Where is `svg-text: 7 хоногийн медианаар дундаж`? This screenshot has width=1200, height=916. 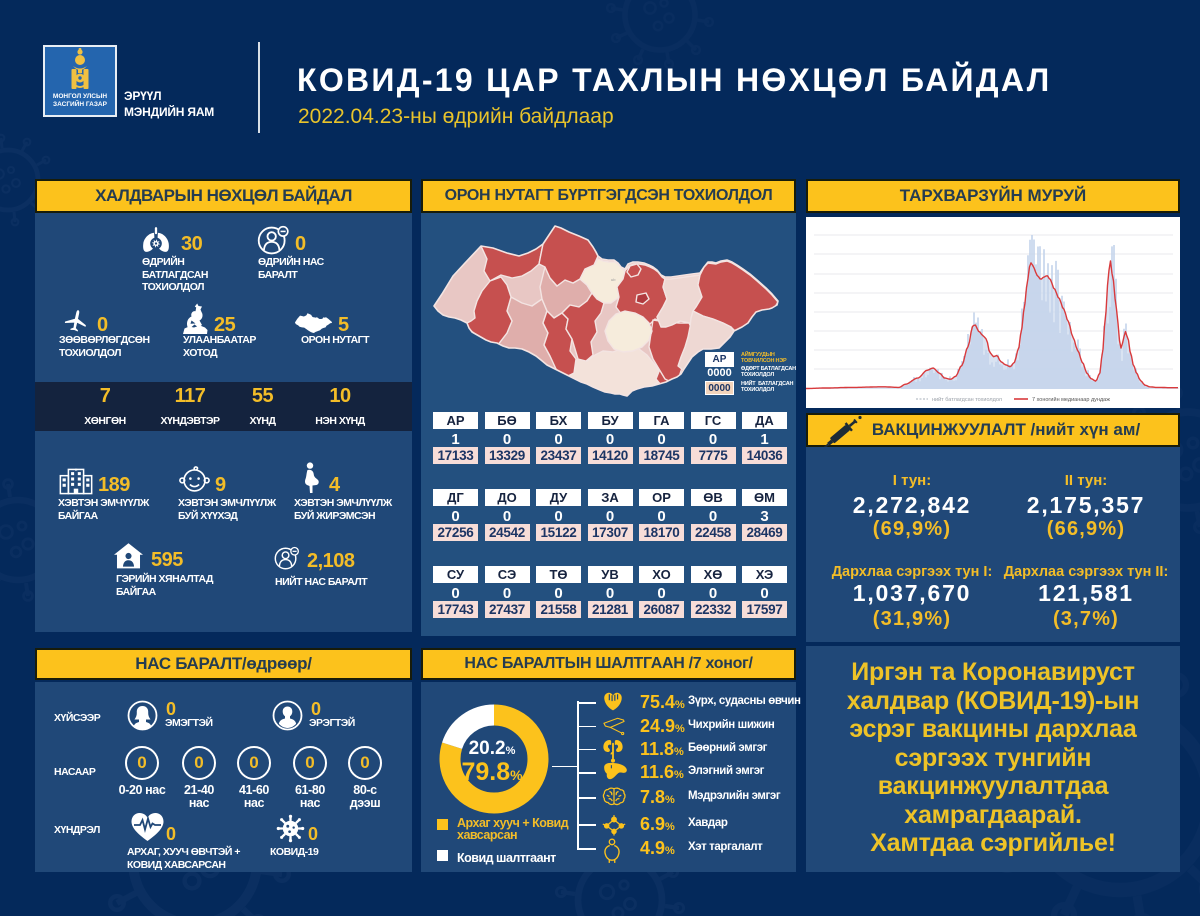 svg-text: 7 хоногийн медианаар дундаж is located at coordinates (1071, 399).